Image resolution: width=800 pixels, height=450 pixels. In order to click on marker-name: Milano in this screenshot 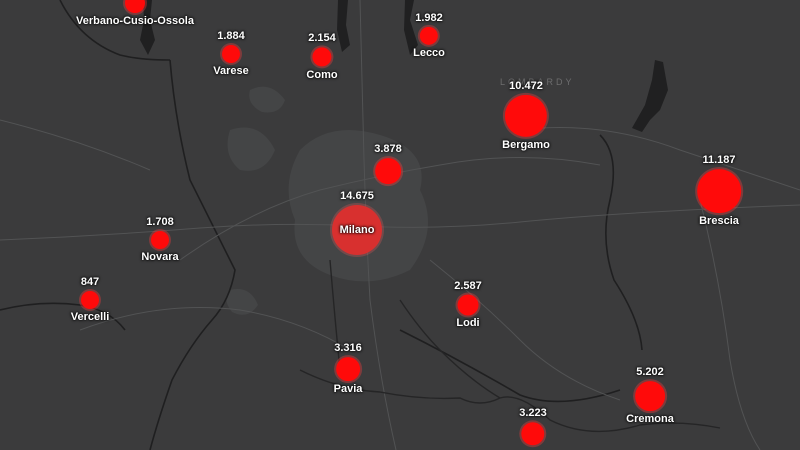, I will do `click(357, 230)`.